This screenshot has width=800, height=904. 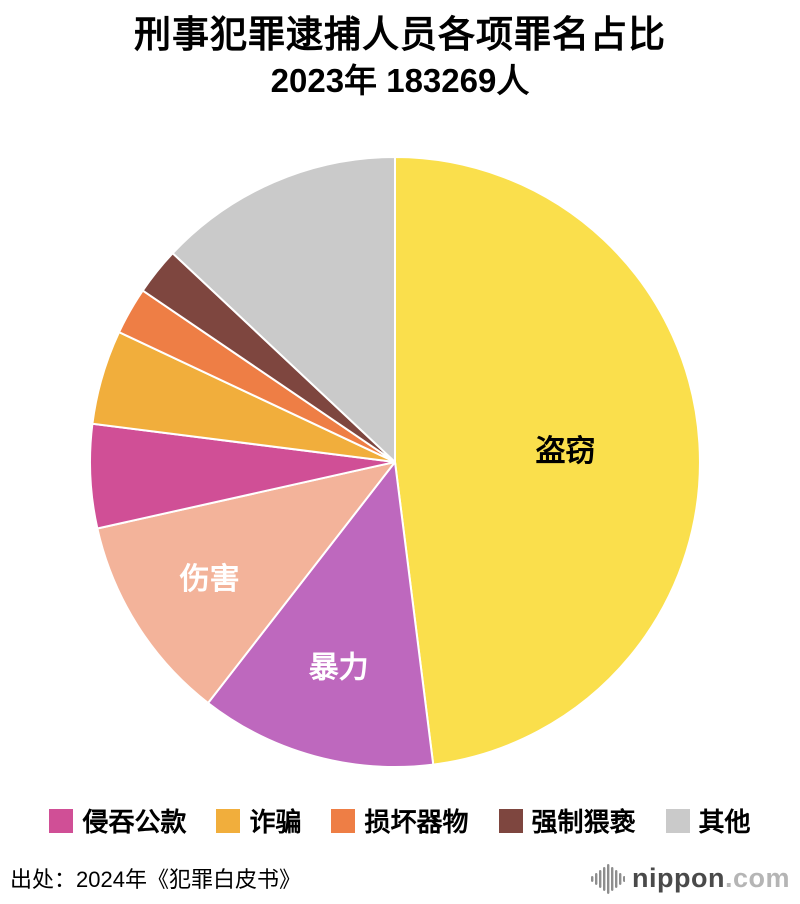 I want to click on legend: 侵吞公款 诈骗 损坏器物 强制猥亵 其他, so click(x=400, y=820).